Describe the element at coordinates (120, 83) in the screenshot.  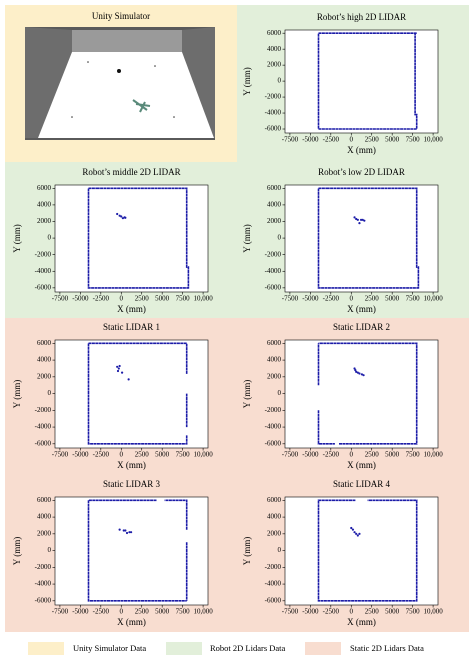
I see `unity-render` at that location.